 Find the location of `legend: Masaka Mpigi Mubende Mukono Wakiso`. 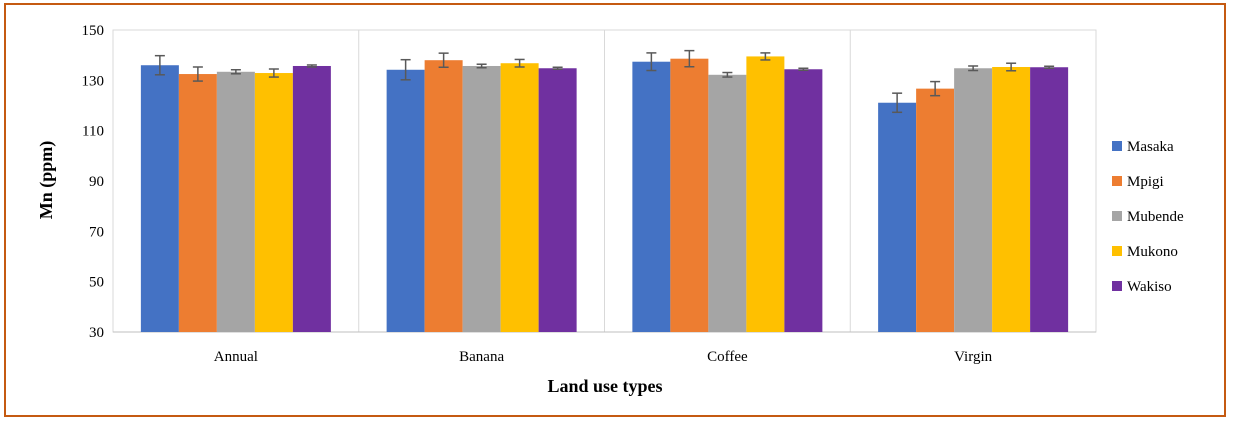

legend: Masaka Mpigi Mubende Mukono Wakiso is located at coordinates (1148, 217).